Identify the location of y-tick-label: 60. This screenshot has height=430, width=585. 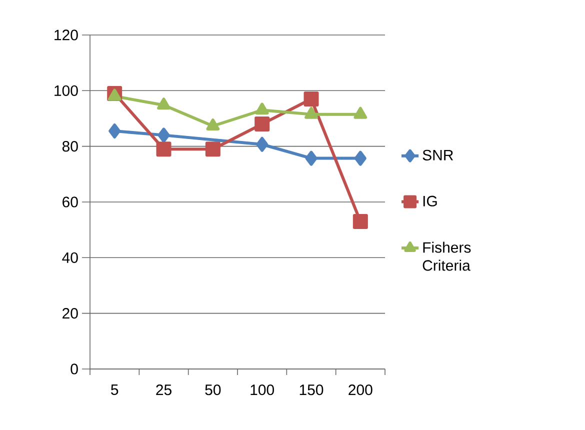
(70, 202).